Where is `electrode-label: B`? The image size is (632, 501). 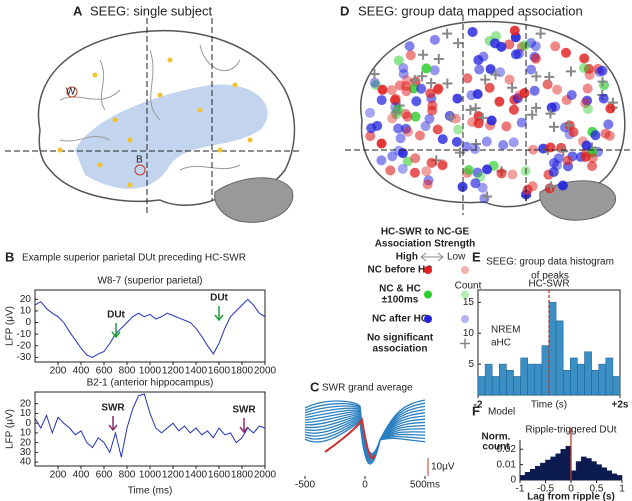 electrode-label: B is located at coordinates (139, 160).